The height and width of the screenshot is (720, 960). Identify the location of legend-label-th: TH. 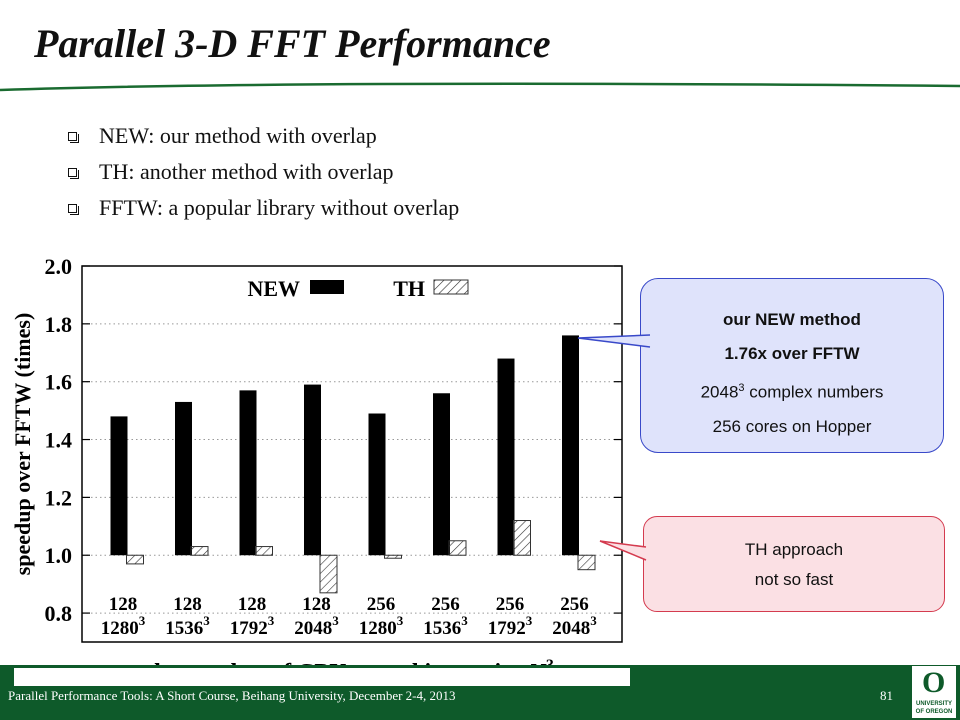
(409, 288).